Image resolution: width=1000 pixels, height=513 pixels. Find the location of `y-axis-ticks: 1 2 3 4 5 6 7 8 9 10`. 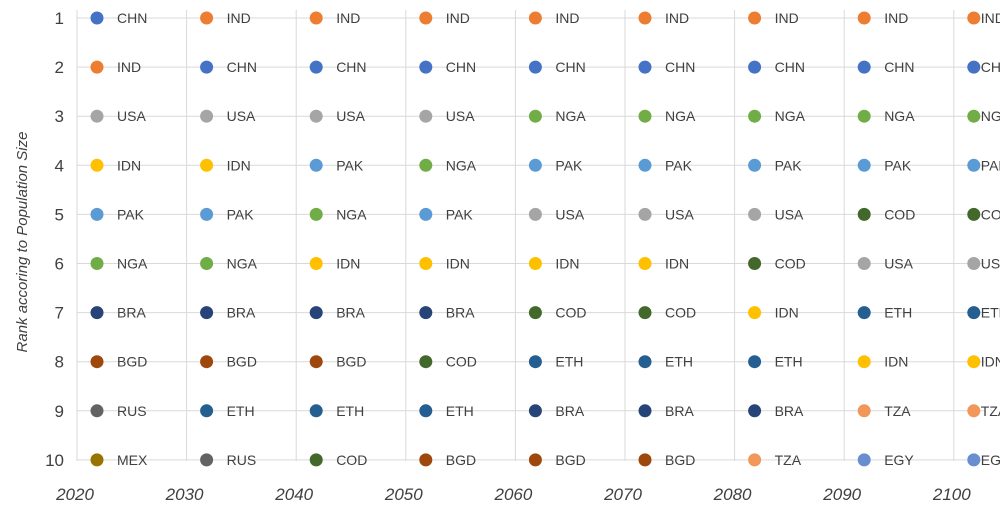

y-axis-ticks: 1 2 3 4 5 6 7 8 9 10 is located at coordinates (54, 239).